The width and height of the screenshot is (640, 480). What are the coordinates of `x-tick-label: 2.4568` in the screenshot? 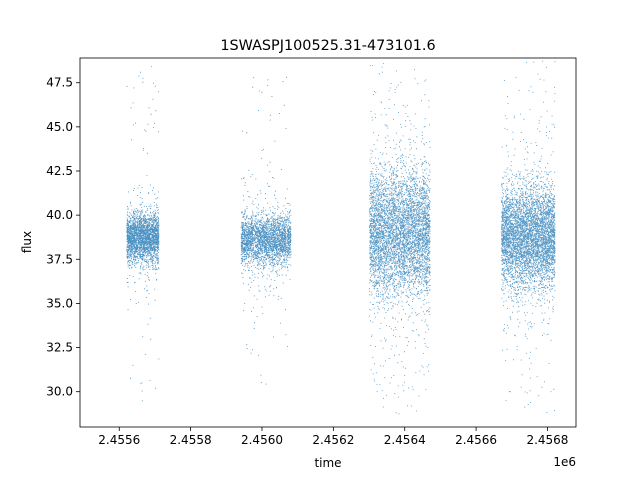 It's located at (547, 440).